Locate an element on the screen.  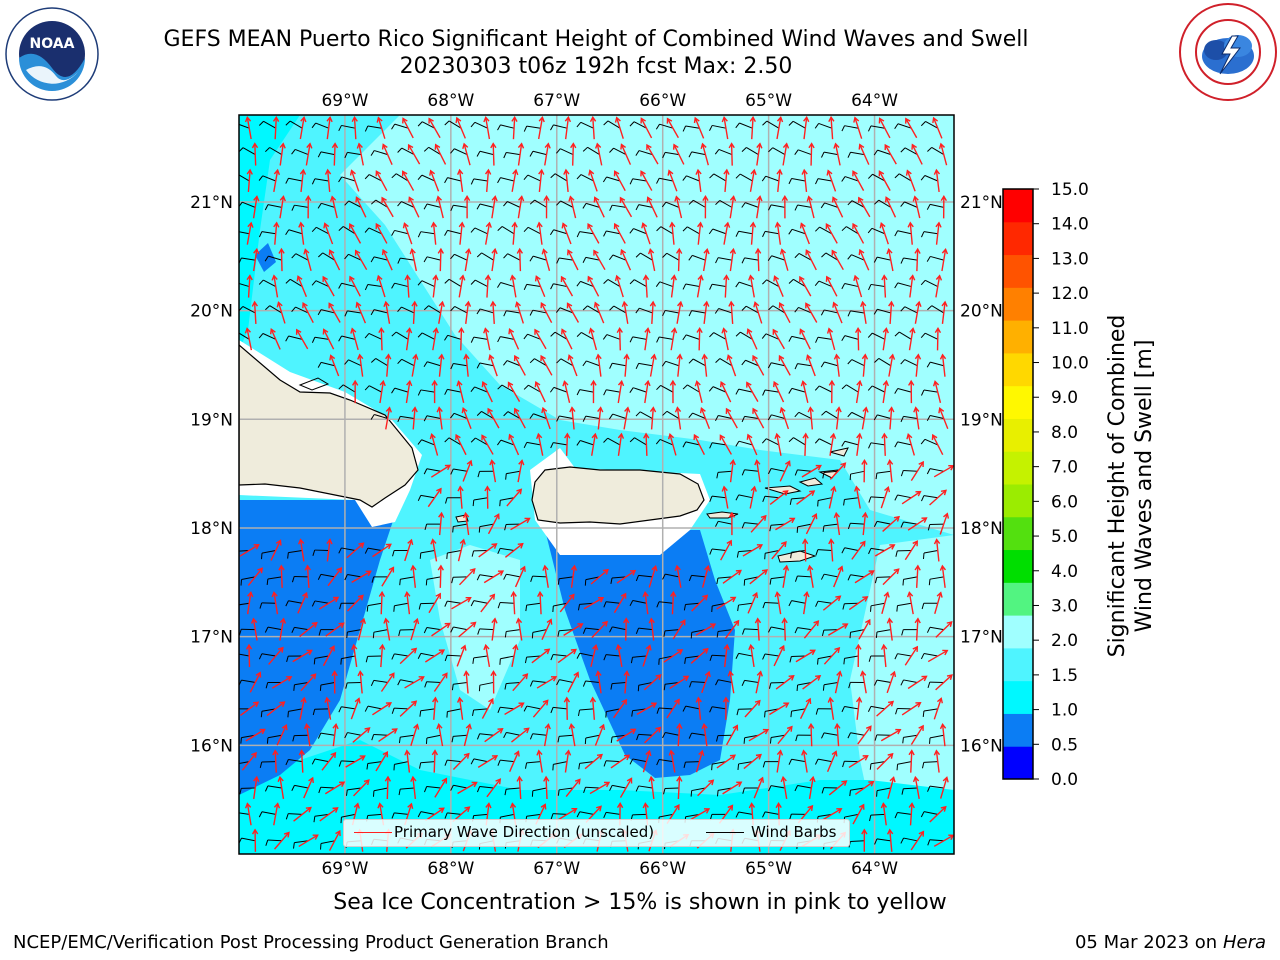
lat-label-left: 19°N is located at coordinates (211, 420).